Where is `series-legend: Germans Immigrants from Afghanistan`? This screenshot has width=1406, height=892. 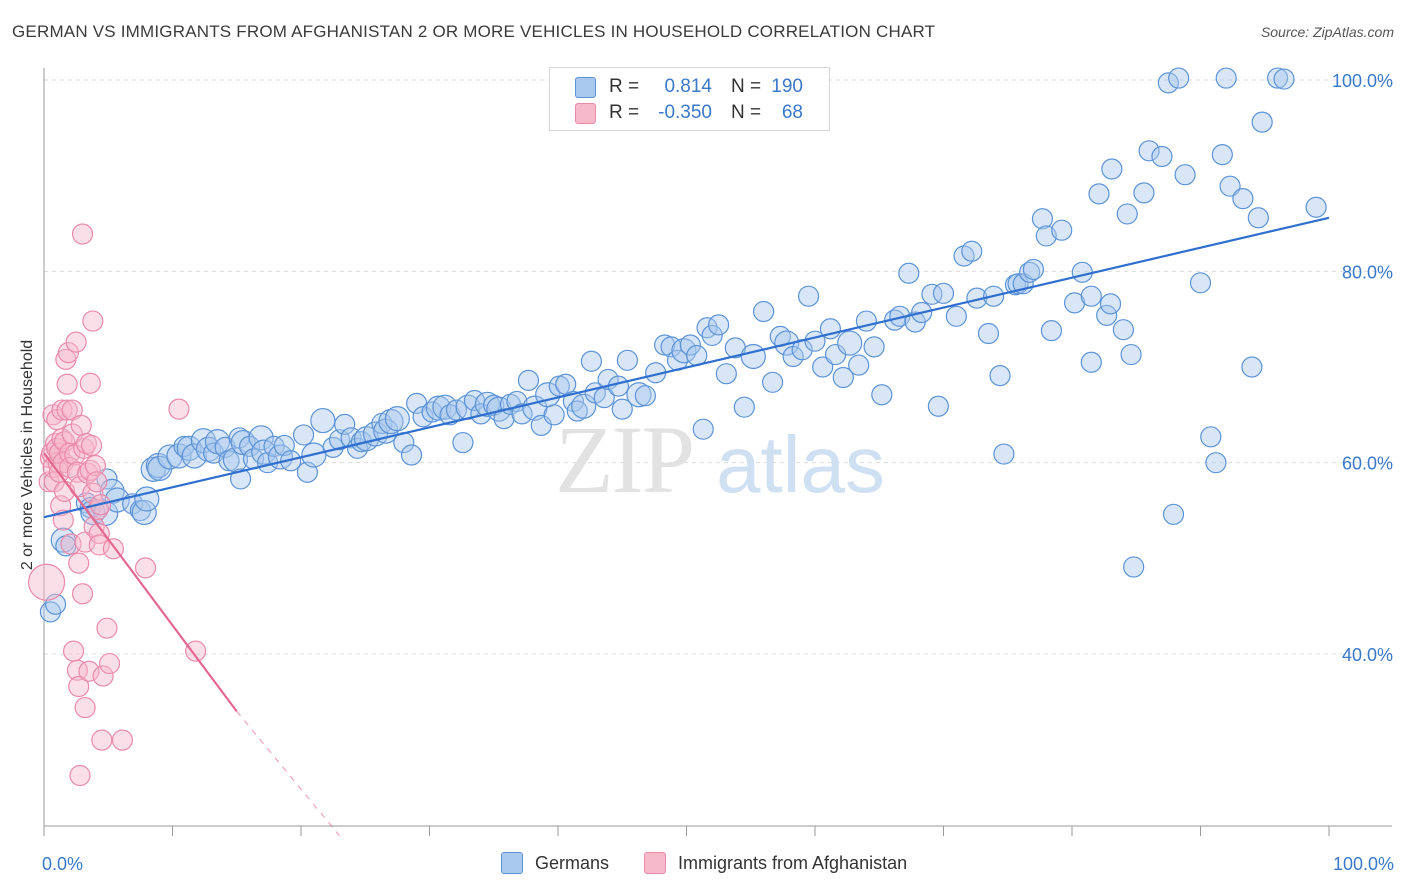
series-legend: Germans Immigrants from Afghanistan is located at coordinates (703, 864).